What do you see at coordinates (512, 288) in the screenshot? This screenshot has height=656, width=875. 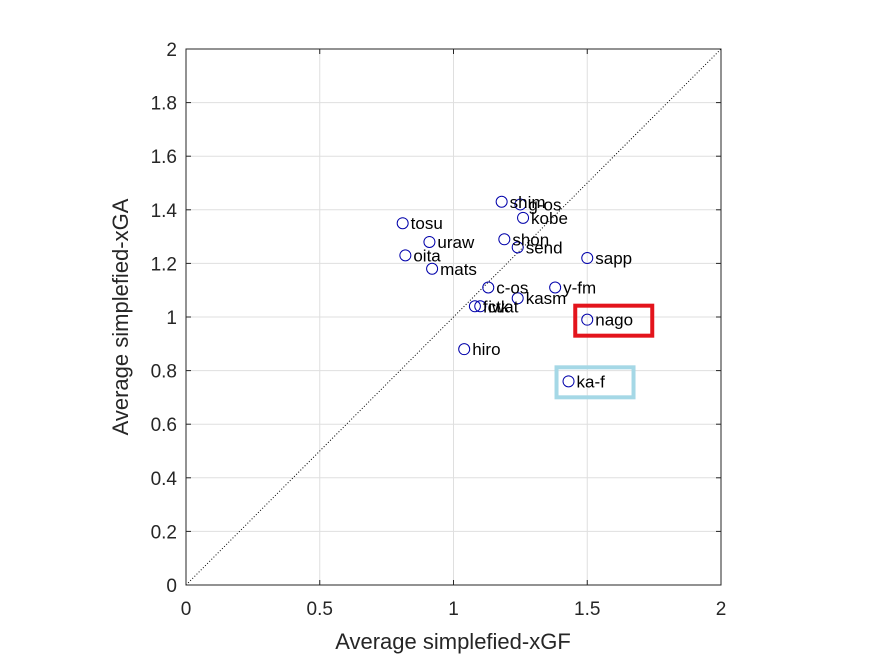 I see `point-label-c-os: c-os` at bounding box center [512, 288].